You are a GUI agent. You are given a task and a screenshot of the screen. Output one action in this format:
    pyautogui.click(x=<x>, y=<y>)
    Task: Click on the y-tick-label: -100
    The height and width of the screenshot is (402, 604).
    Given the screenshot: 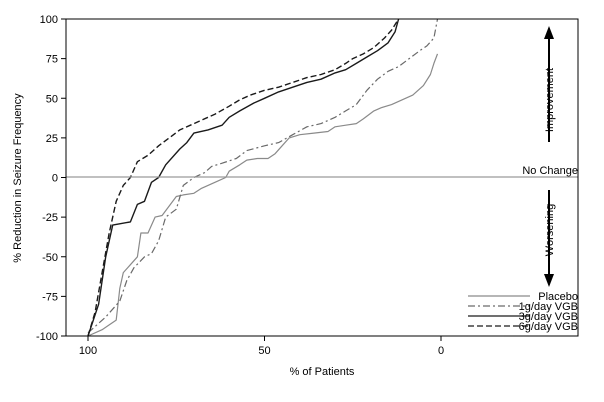 What is the action you would take?
    pyautogui.click(x=47, y=337)
    